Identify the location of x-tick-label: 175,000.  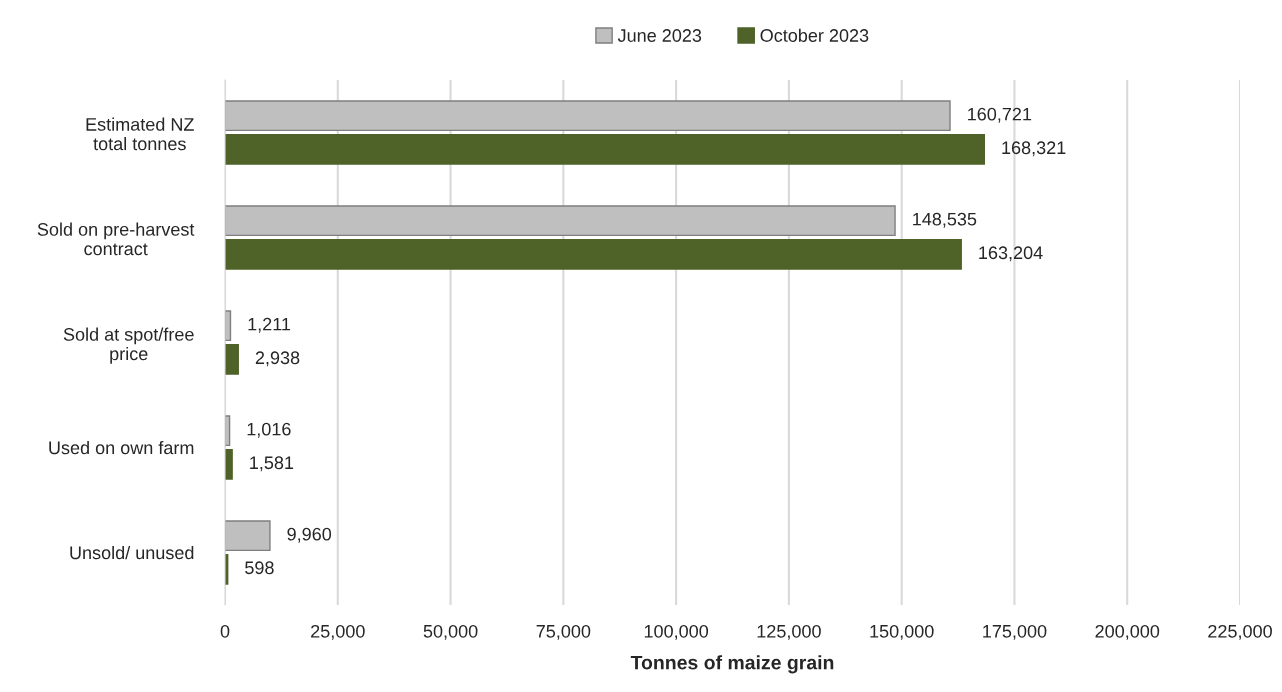
(1015, 632).